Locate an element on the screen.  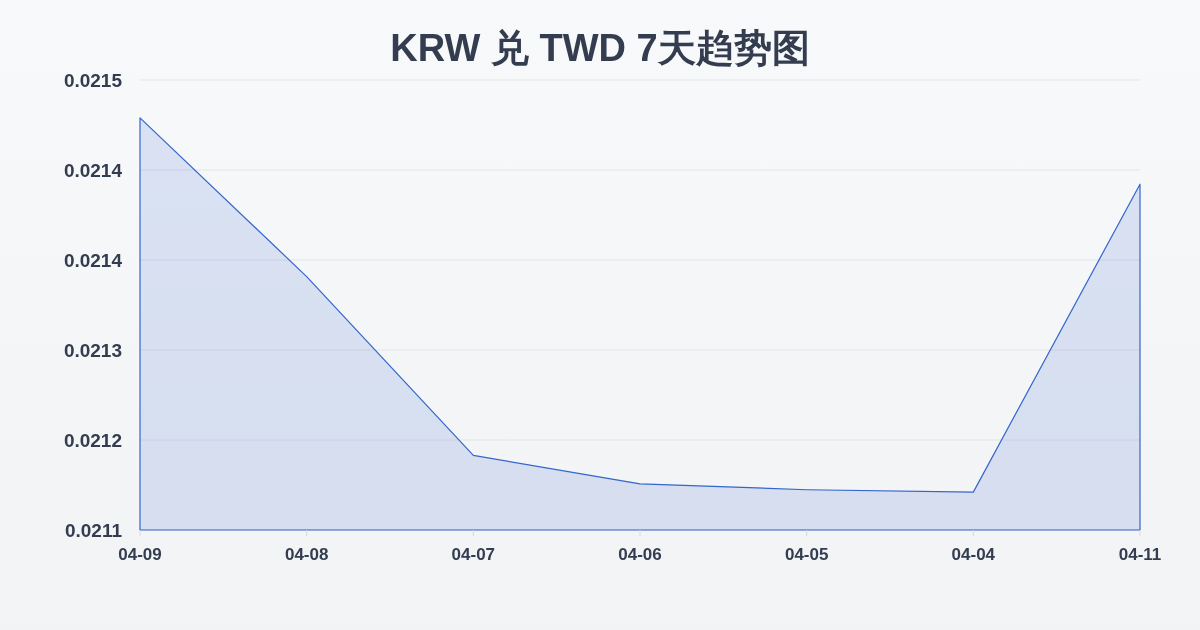
x-tick-label: 04-06 is located at coordinates (640, 554).